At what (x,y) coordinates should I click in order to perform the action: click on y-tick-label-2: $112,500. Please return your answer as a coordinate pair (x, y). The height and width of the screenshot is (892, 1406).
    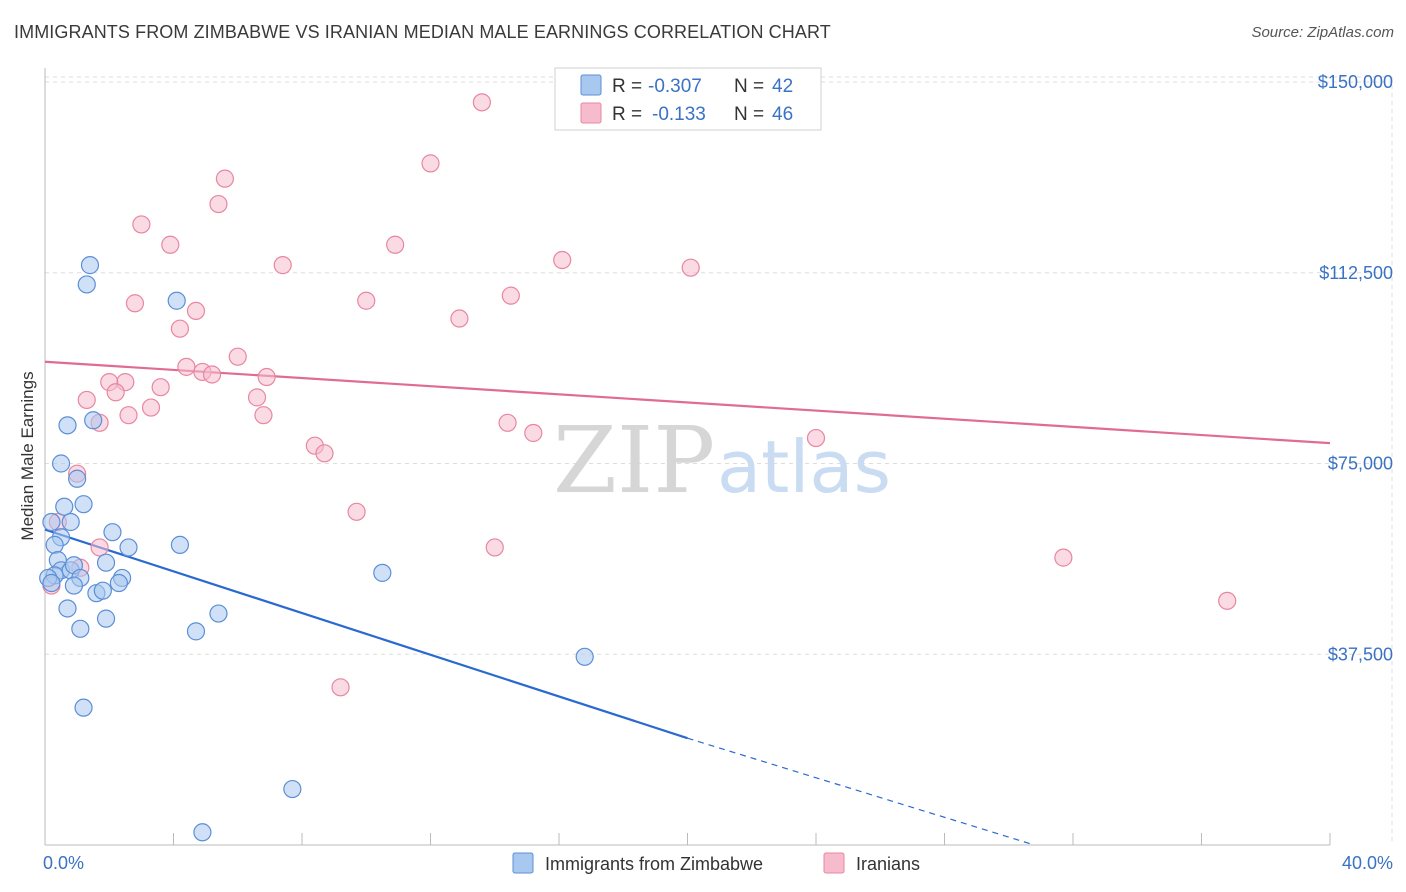
    Looking at the image, I should click on (1356, 273).